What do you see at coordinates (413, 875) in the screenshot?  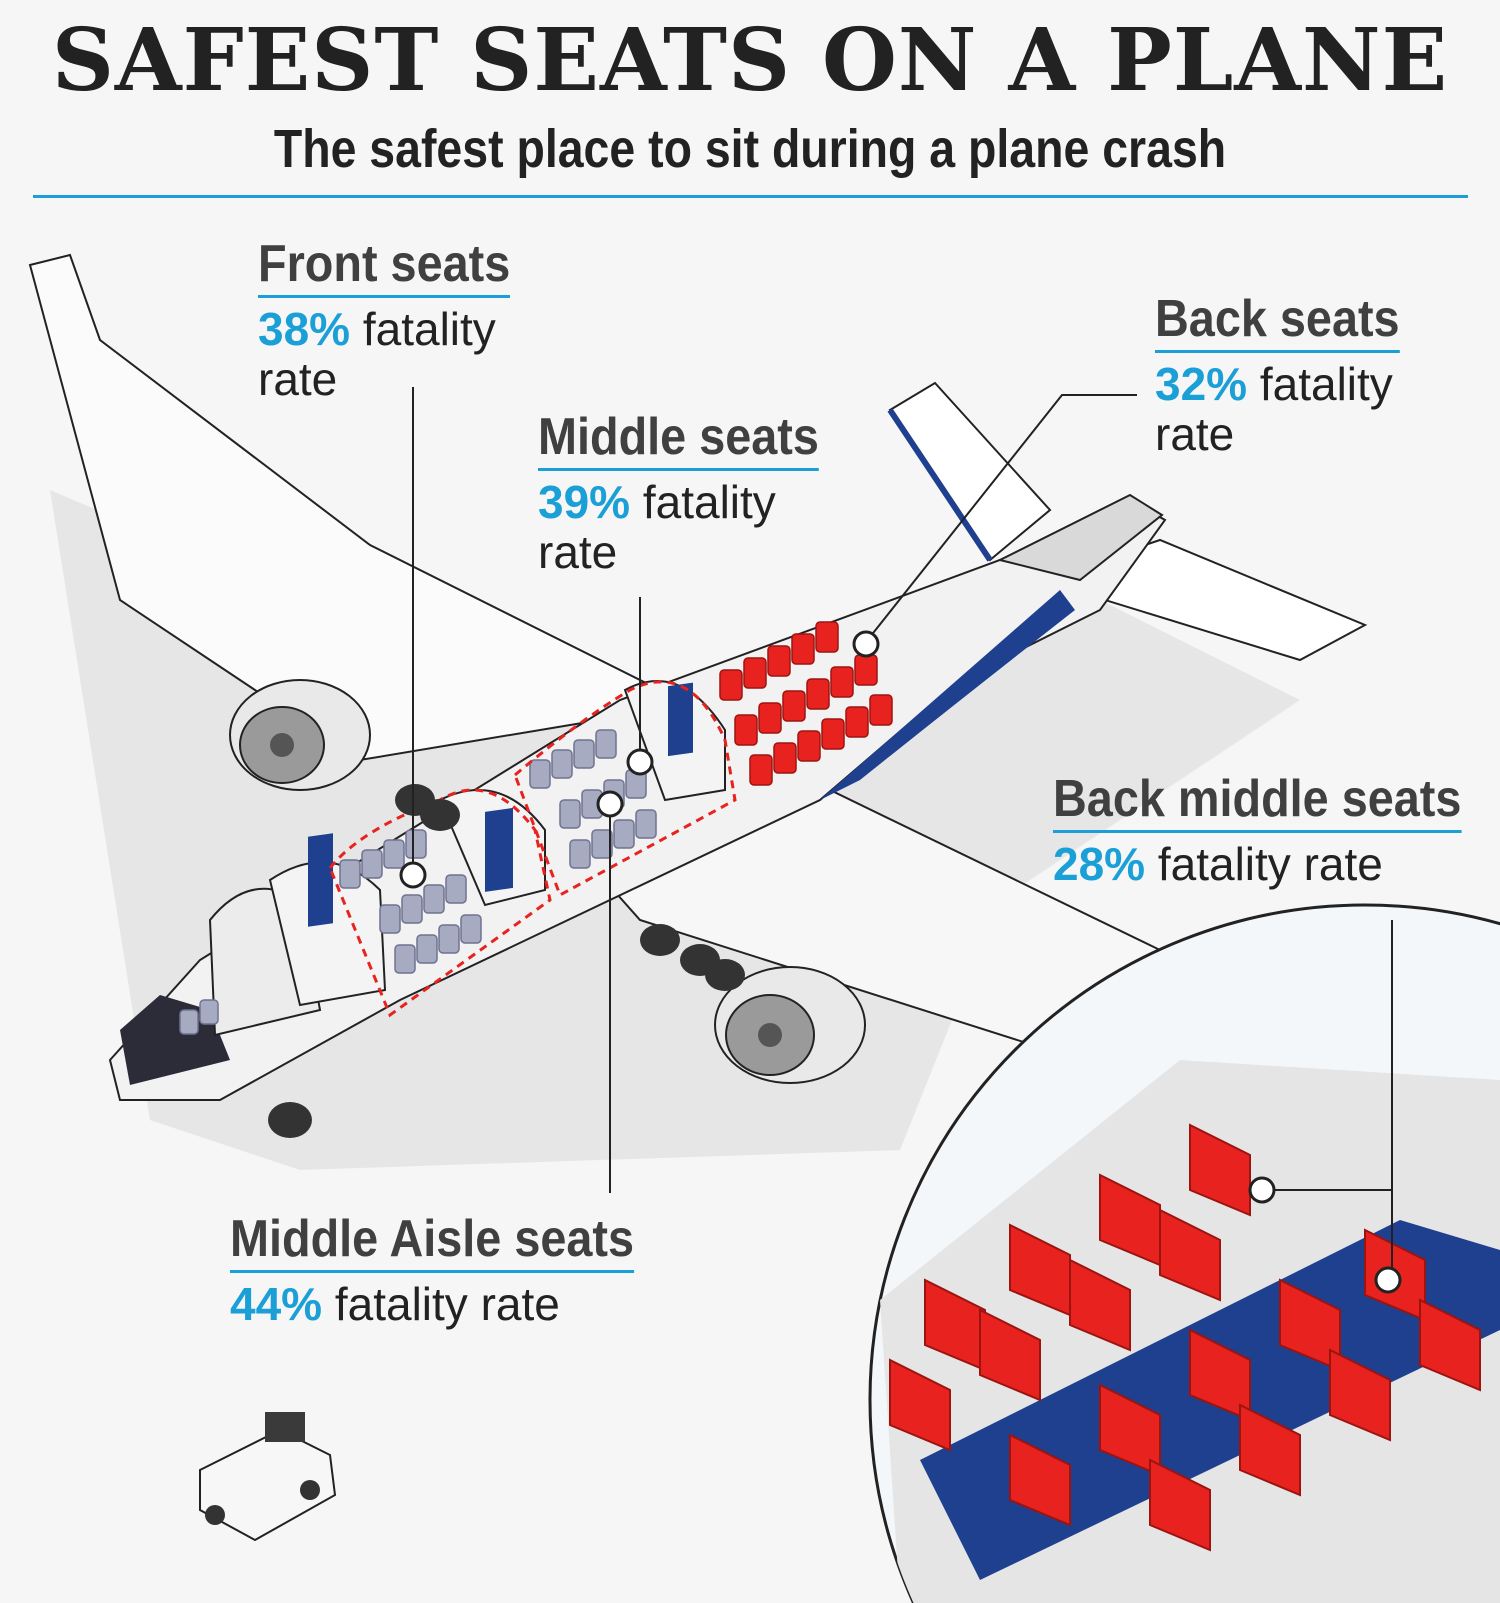 I see `front-seat-marker` at bounding box center [413, 875].